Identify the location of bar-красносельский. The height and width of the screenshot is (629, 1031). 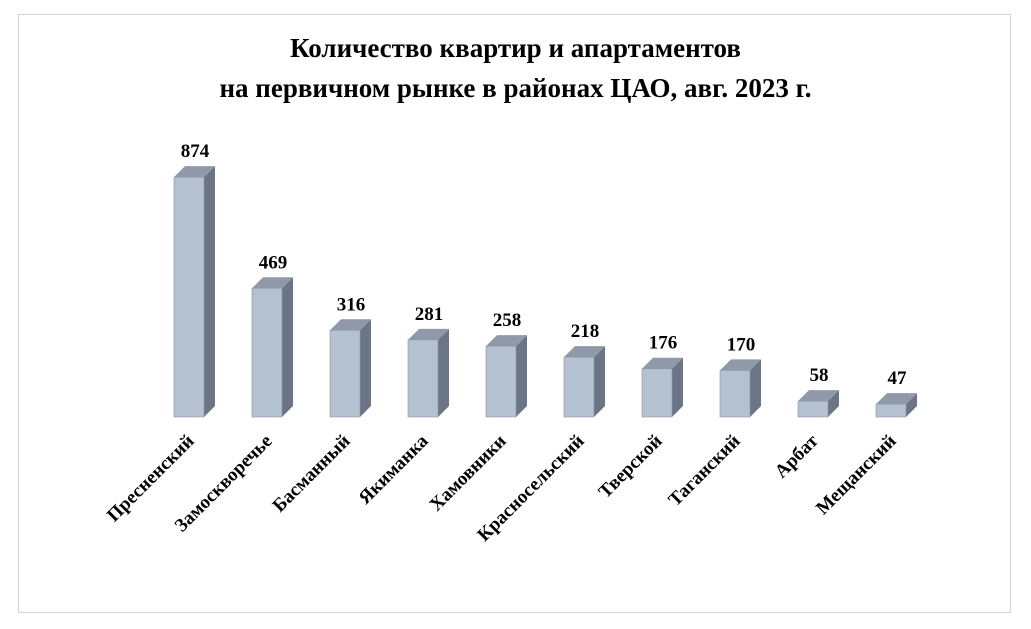
(584, 382).